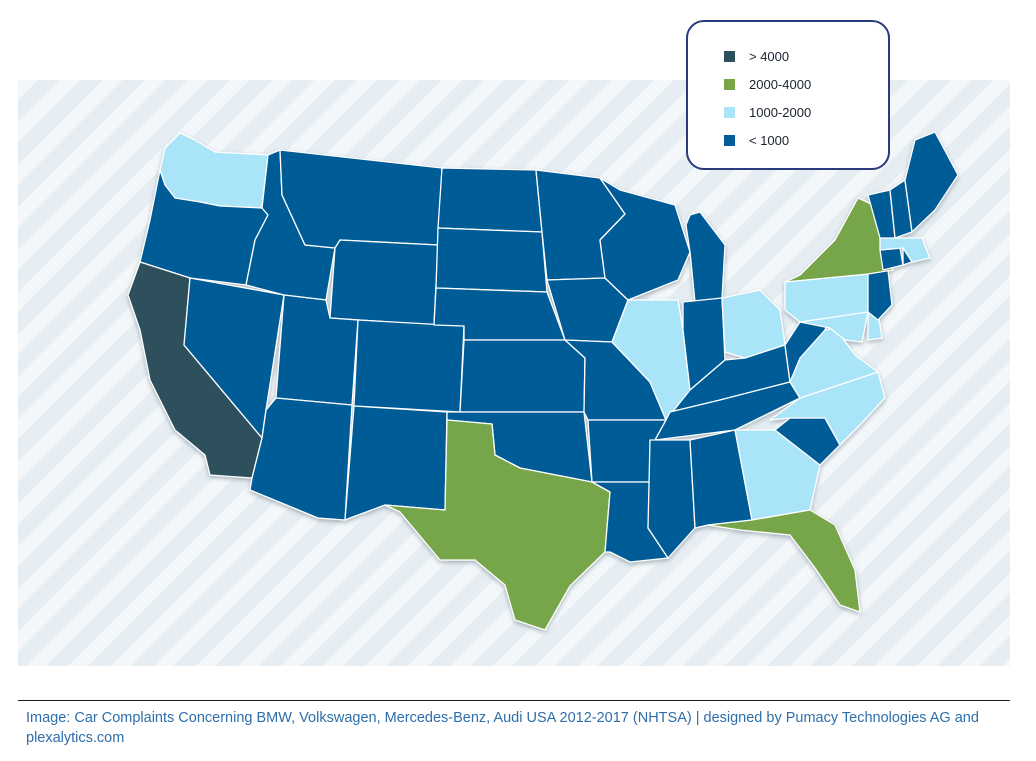  What do you see at coordinates (788, 95) in the screenshot?
I see `legend-box: > 4000 2000-4000 1000-2000 < 1000` at bounding box center [788, 95].